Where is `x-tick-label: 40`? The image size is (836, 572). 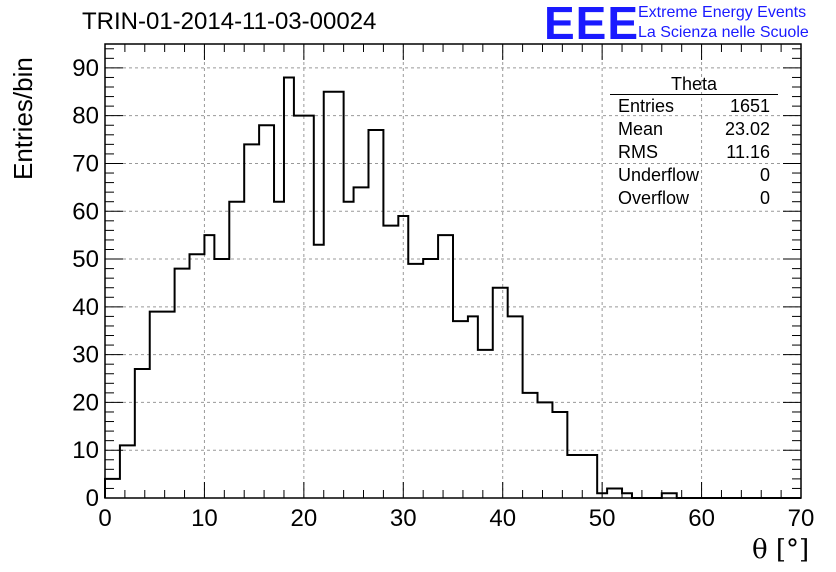
x-tick-label: 40 is located at coordinates (502, 518).